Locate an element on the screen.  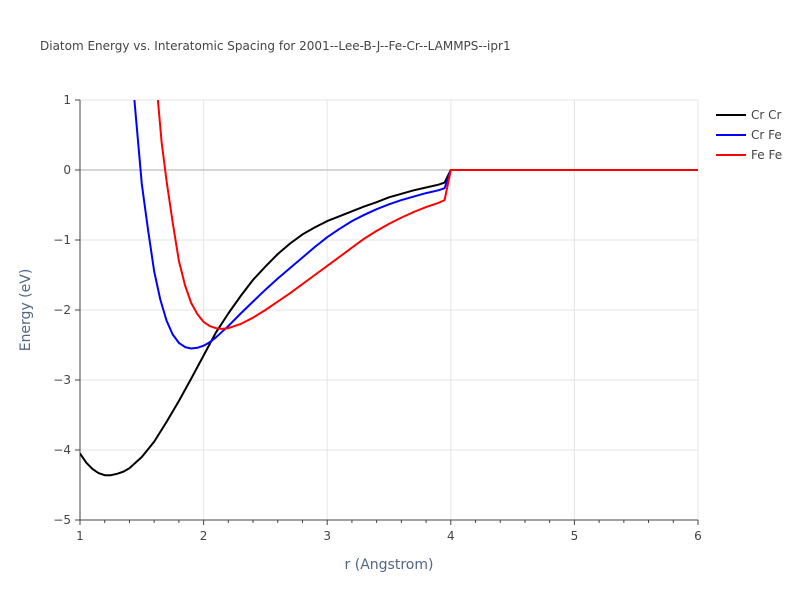
legend-label: Cr Cr is located at coordinates (766, 115).